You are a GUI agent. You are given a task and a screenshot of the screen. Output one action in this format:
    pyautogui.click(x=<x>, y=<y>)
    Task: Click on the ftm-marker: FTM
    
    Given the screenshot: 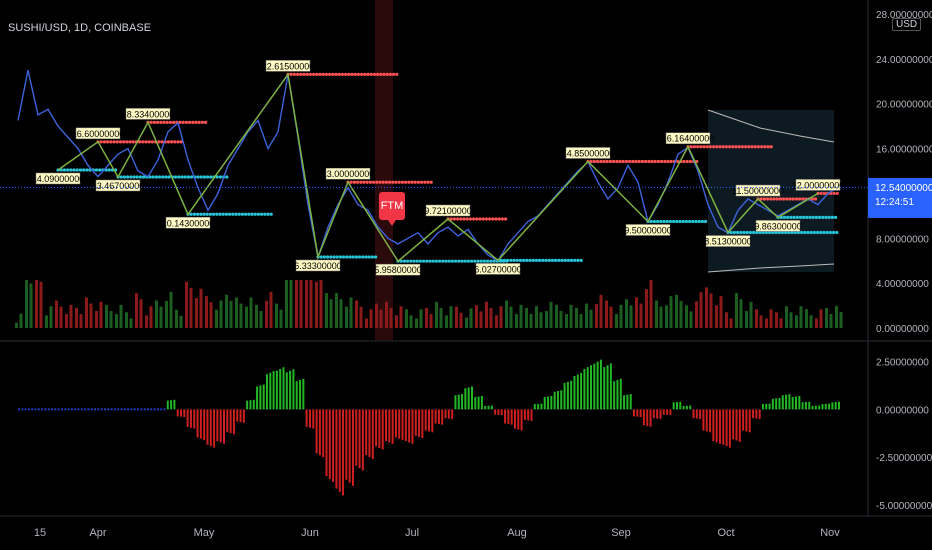 What is the action you would take?
    pyautogui.click(x=392, y=209)
    